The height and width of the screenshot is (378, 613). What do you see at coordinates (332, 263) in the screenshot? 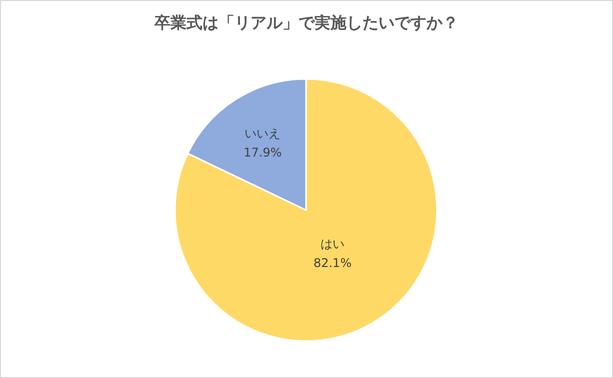
I see `data-label: 82.1%` at bounding box center [332, 263].